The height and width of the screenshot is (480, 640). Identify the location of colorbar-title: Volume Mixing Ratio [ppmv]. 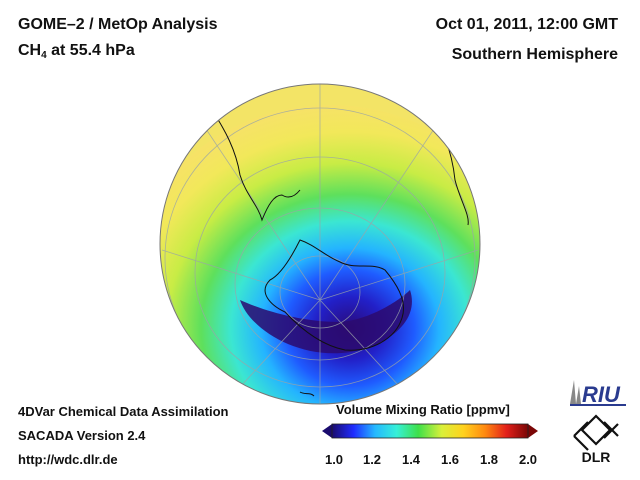
(423, 409).